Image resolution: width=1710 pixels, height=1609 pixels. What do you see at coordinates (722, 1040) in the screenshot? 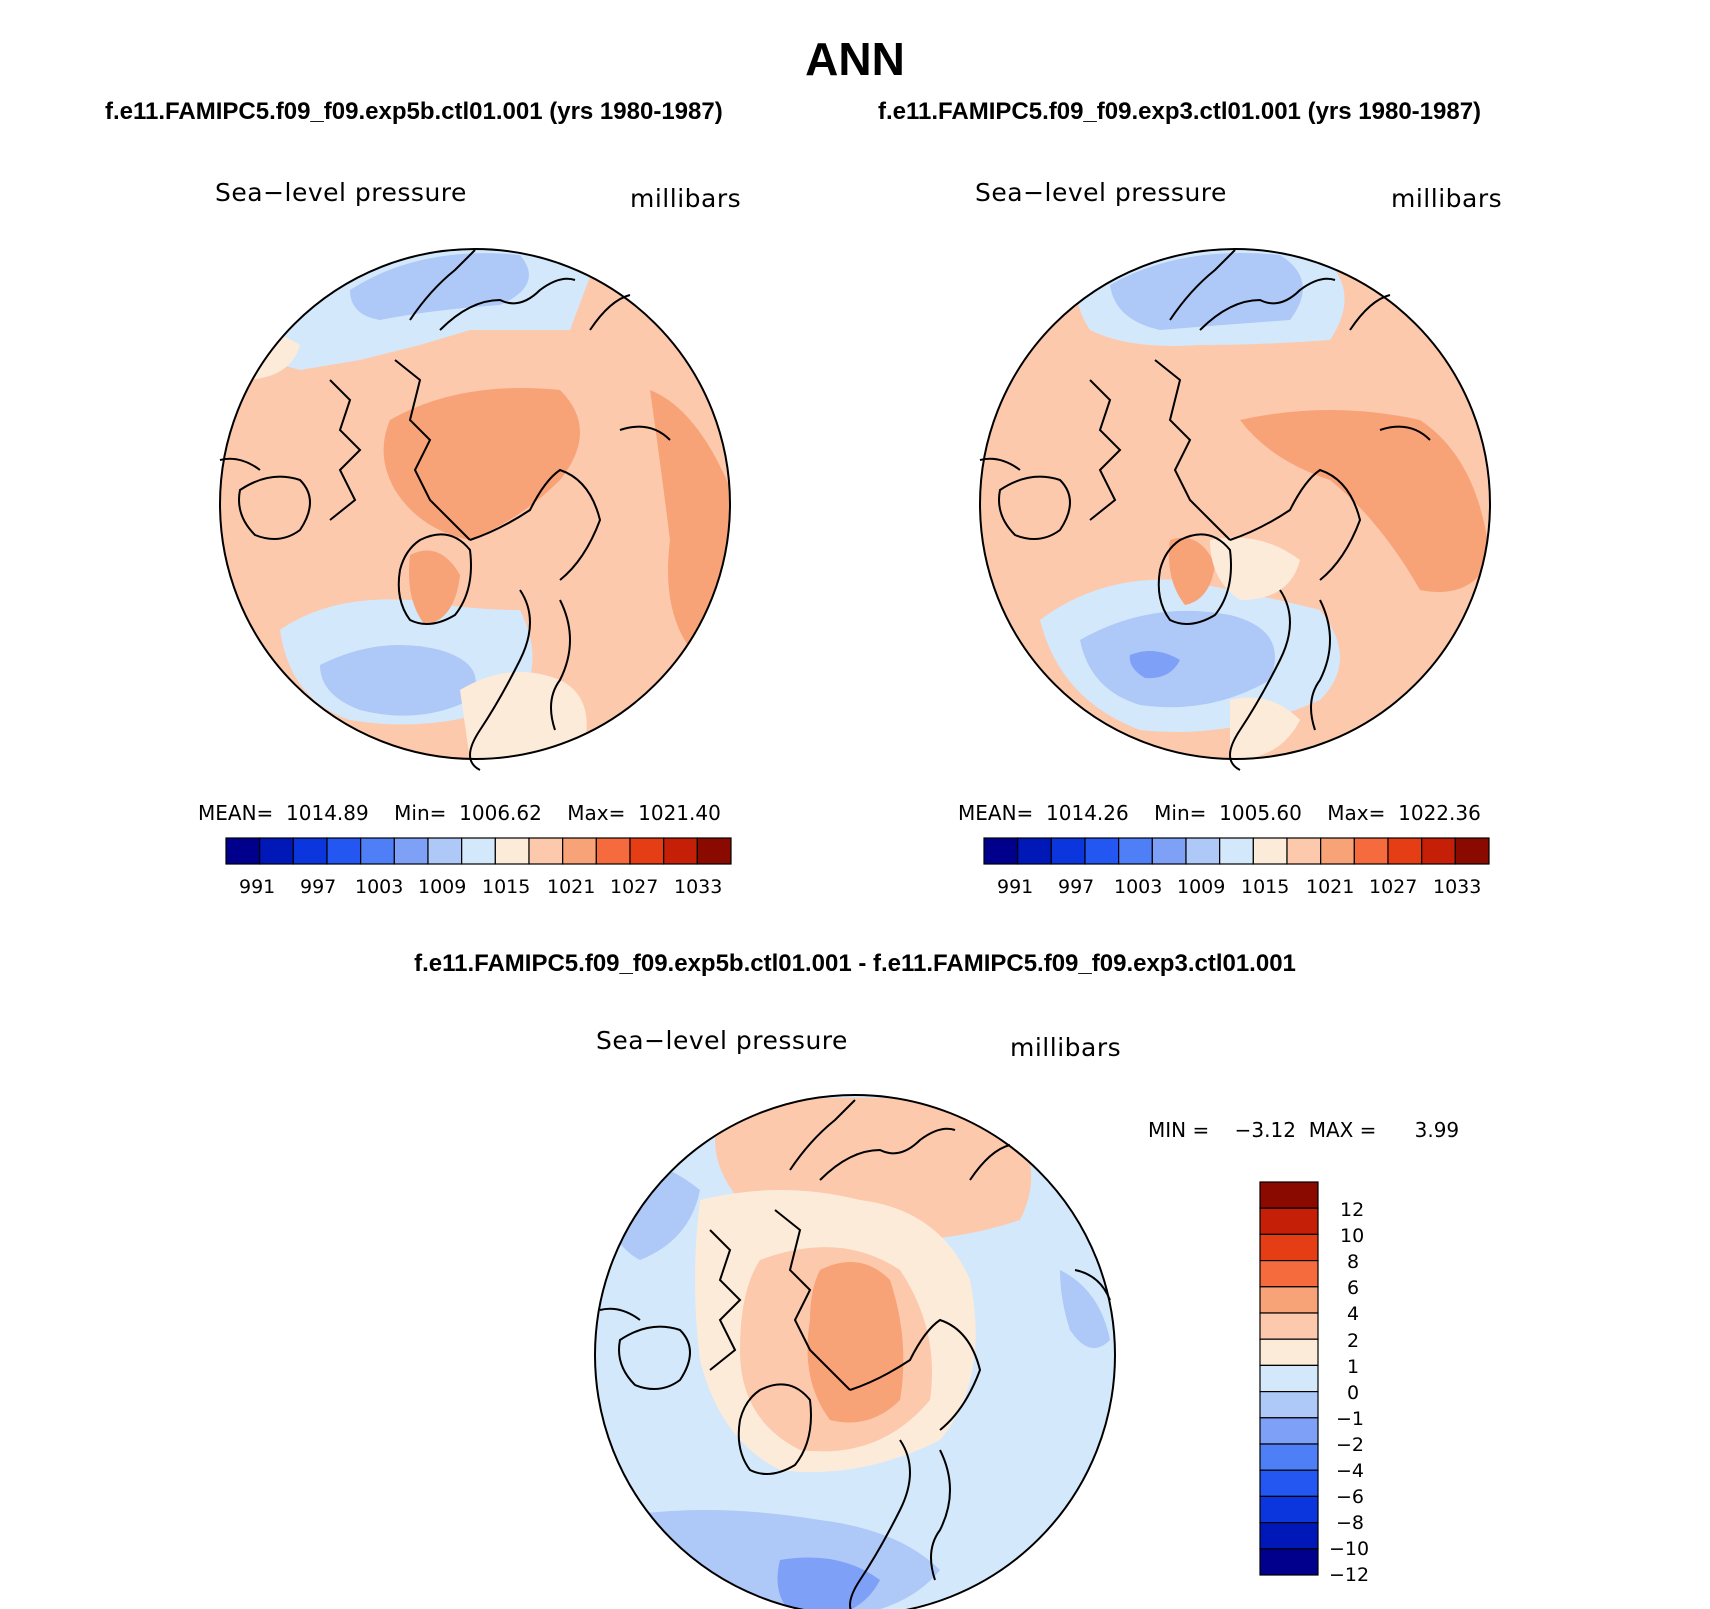
I see `panel3-variable-label: Sea−level pressure` at bounding box center [722, 1040].